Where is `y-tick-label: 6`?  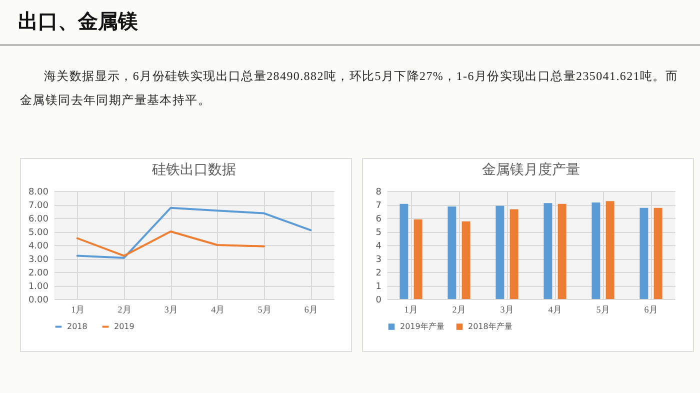
y-tick-label: 6 is located at coordinates (379, 219).